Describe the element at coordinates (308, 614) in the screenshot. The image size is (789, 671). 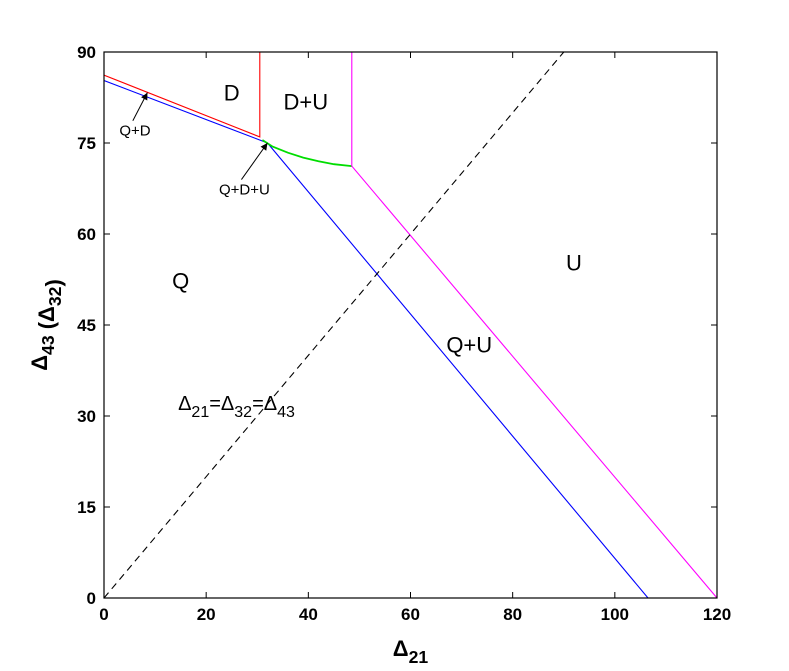
I see `x-tick-label: 40` at that location.